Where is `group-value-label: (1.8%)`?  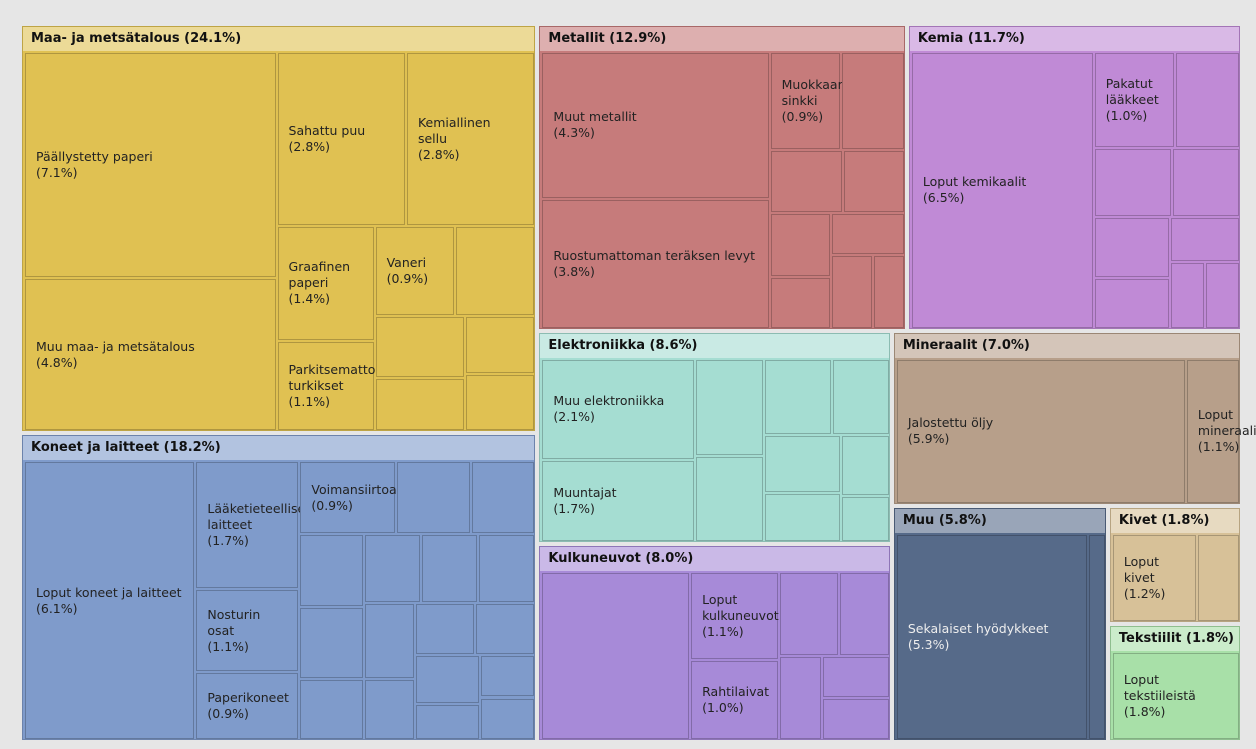
group-value-label: (1.8%) is located at coordinates (1185, 521).